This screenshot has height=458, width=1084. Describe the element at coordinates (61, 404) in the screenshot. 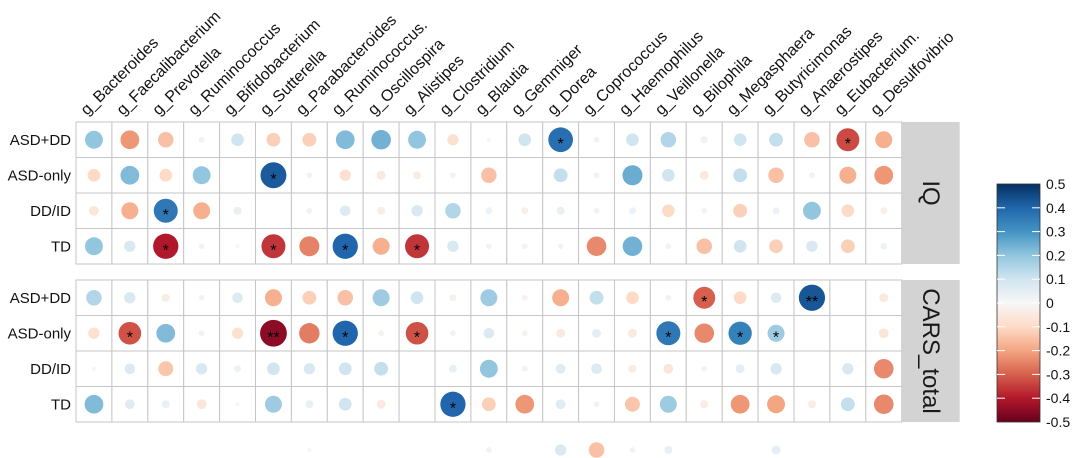

I see `row-label: TD` at that location.